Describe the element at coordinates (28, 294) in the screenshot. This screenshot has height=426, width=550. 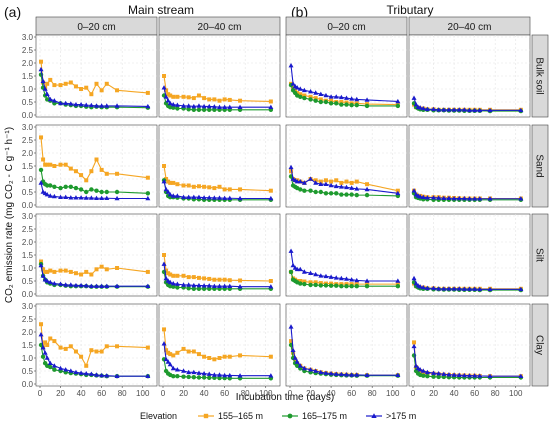
I see `y-tick-label: 0.0` at that location.